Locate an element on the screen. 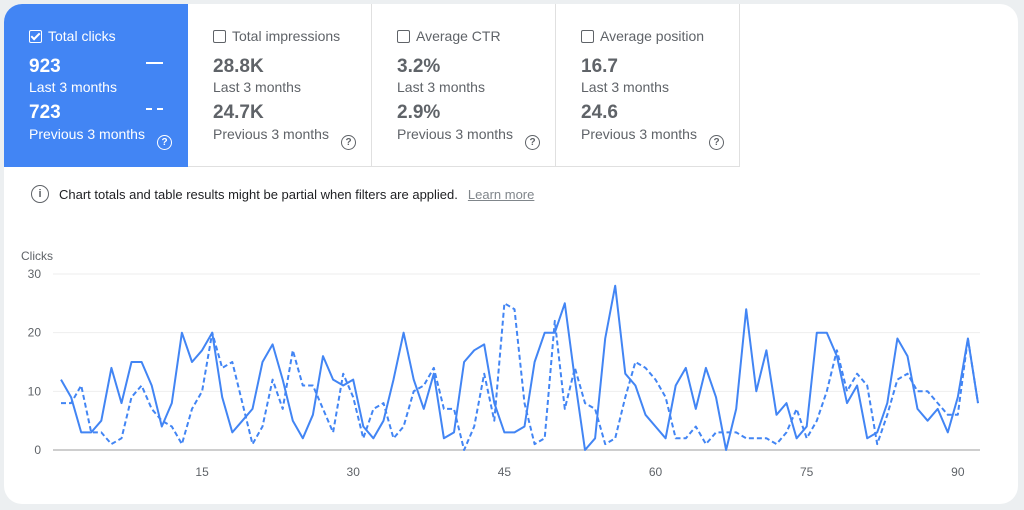  y-axis-label: Clicks is located at coordinates (37, 256).